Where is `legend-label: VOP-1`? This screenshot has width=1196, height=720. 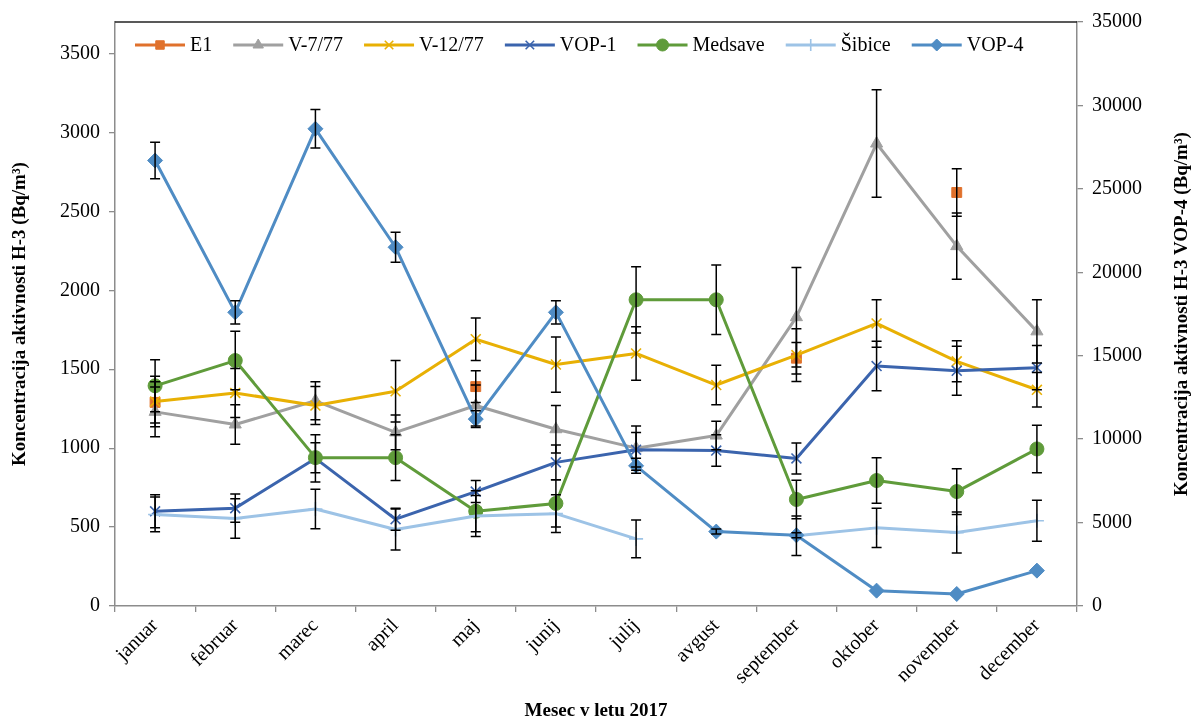
legend-label: VOP-1 is located at coordinates (588, 44).